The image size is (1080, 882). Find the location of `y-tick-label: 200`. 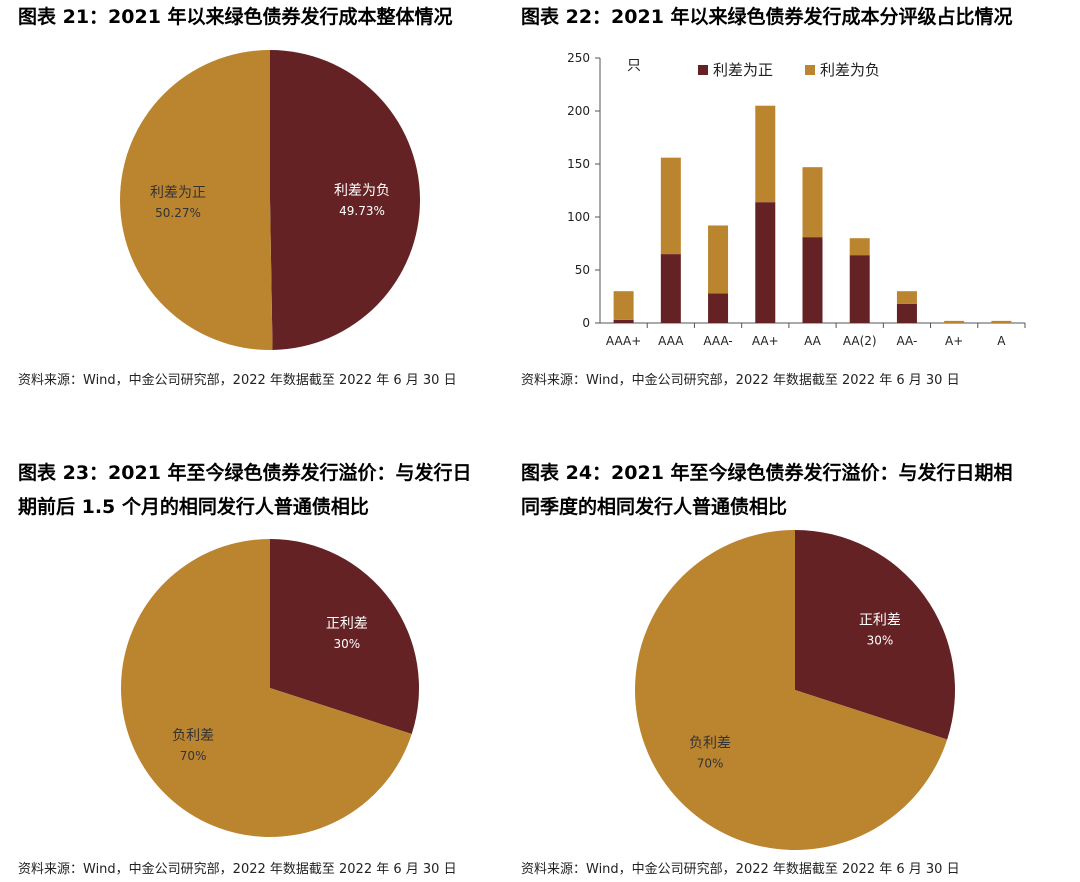

y-tick-label: 200 is located at coordinates (578, 111).